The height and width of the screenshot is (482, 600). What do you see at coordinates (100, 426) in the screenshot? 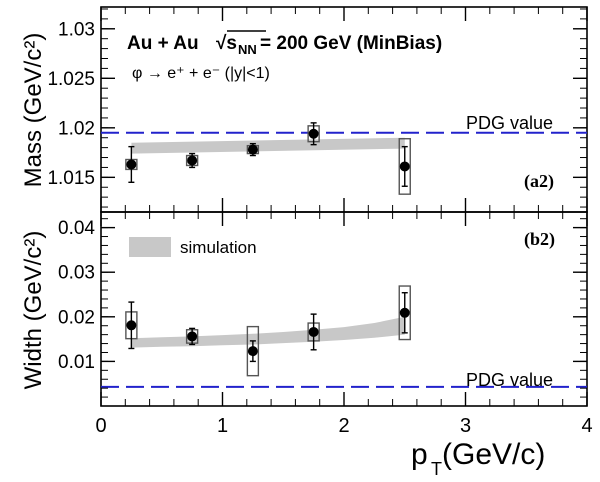
I see `x-tick-label-0: 0` at bounding box center [100, 426].